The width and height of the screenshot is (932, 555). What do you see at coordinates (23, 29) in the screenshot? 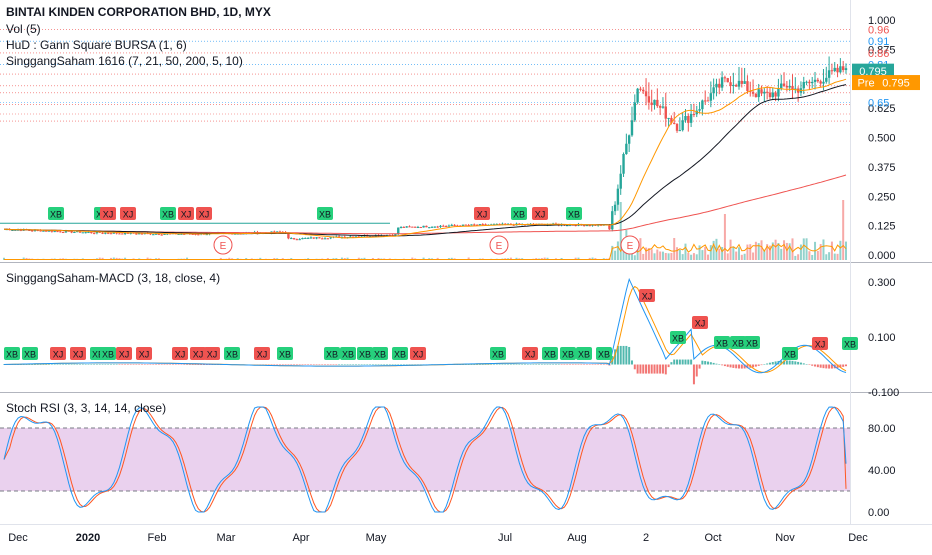
I see `volume-indicator-label: Vol (5)` at bounding box center [23, 29].